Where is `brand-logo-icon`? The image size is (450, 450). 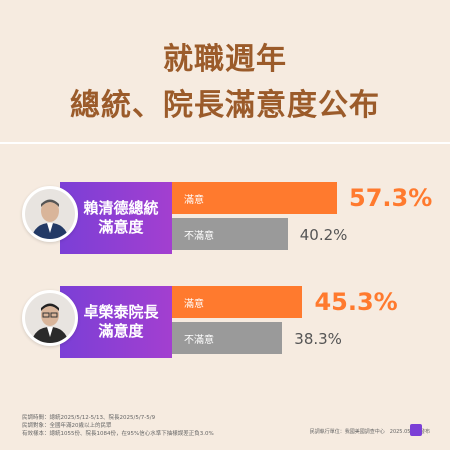 brand-logo-icon is located at coordinates (416, 430).